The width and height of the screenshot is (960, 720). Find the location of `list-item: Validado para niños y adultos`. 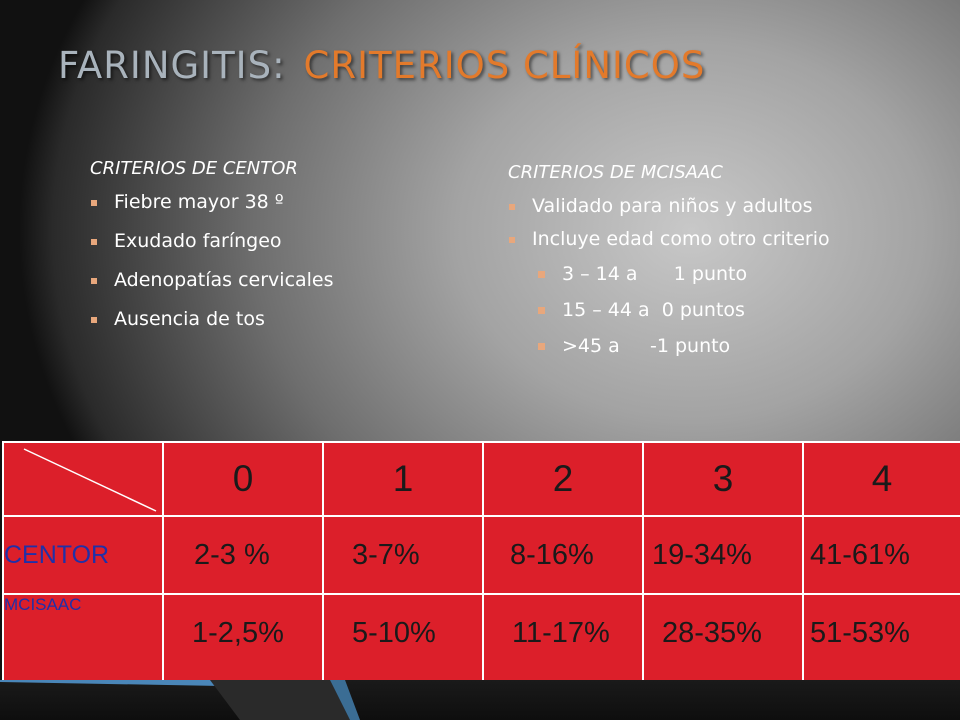

list-item: Validado para niños y adultos is located at coordinates (669, 211).